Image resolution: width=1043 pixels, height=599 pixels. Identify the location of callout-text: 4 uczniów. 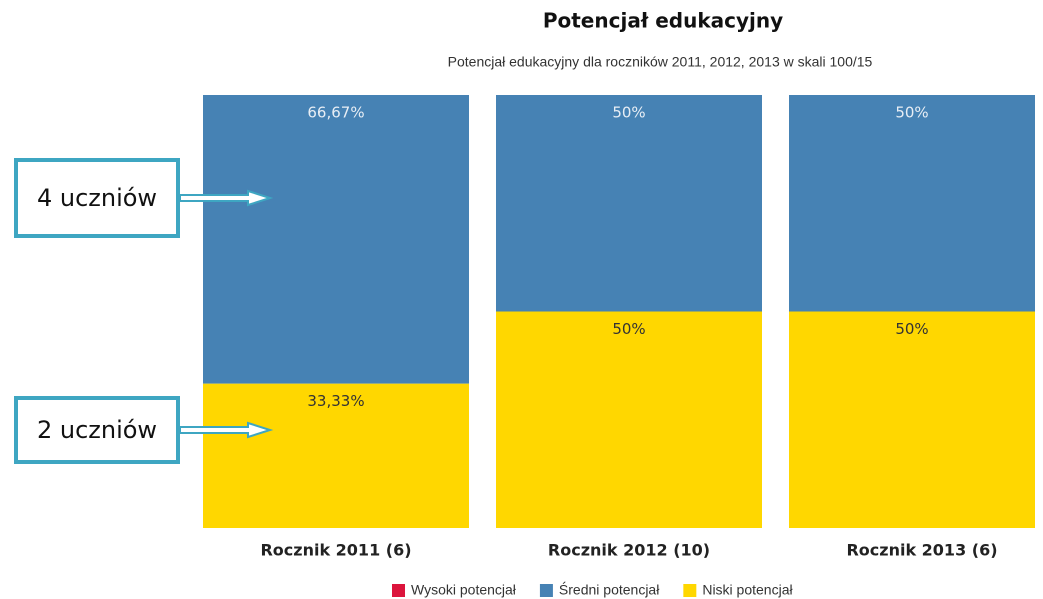
(97, 198).